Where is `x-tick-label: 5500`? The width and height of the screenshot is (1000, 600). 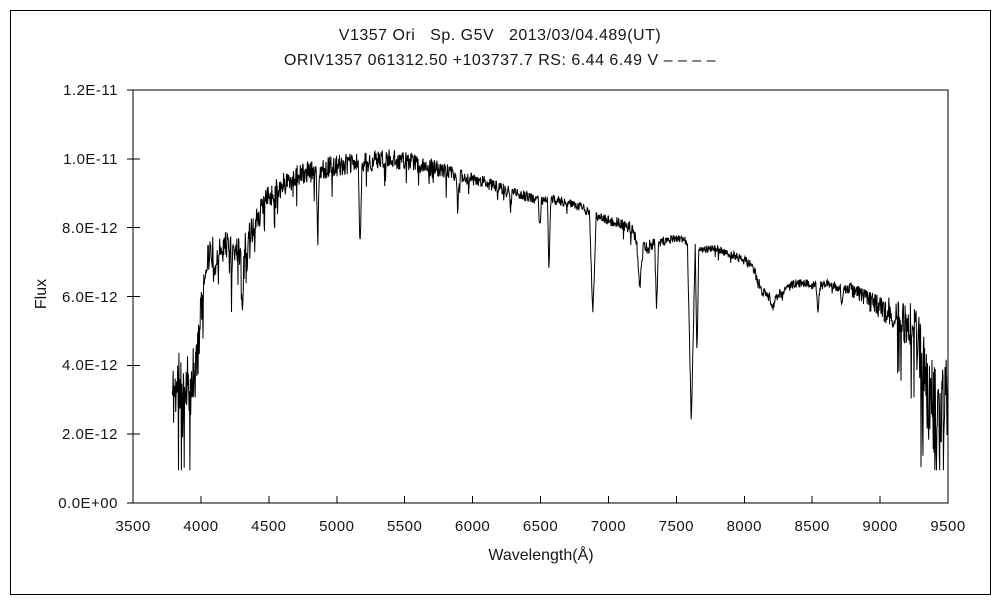
x-tick-label: 5500 is located at coordinates (404, 526).